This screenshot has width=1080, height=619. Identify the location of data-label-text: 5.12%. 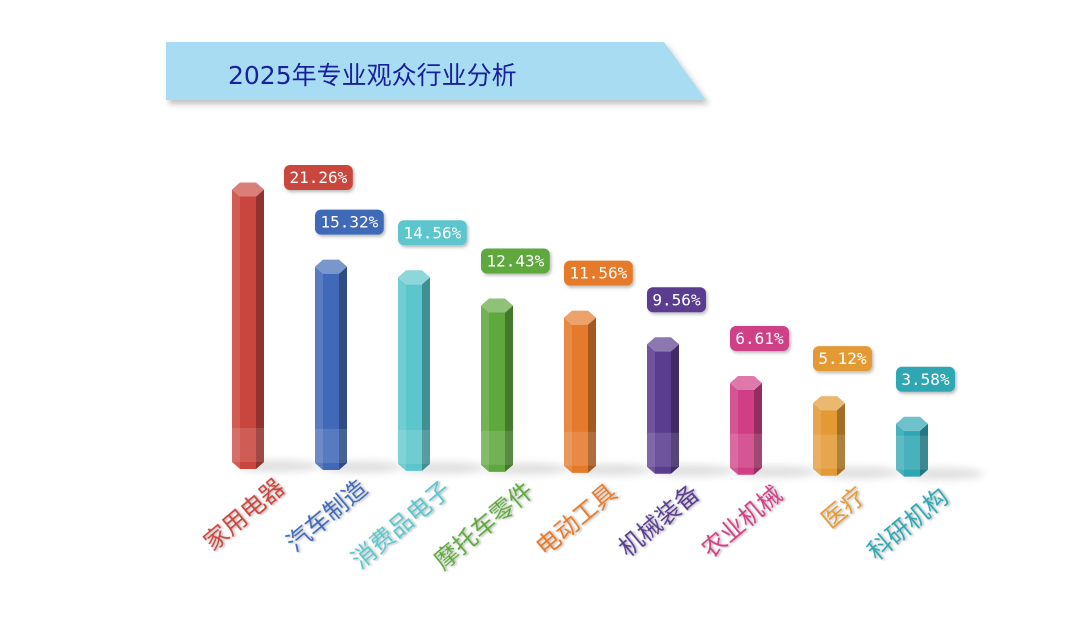
(842, 358).